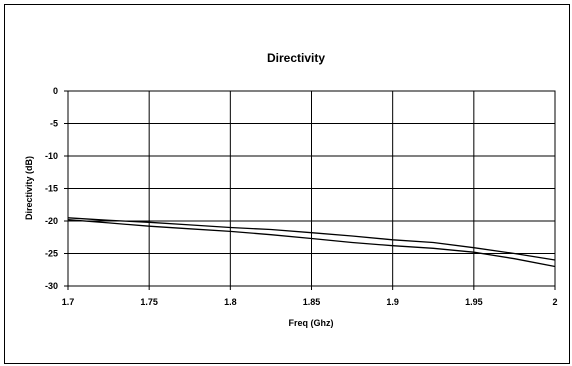 Image resolution: width=572 pixels, height=366 pixels. I want to click on y-tick-label: -5, so click(54, 124).